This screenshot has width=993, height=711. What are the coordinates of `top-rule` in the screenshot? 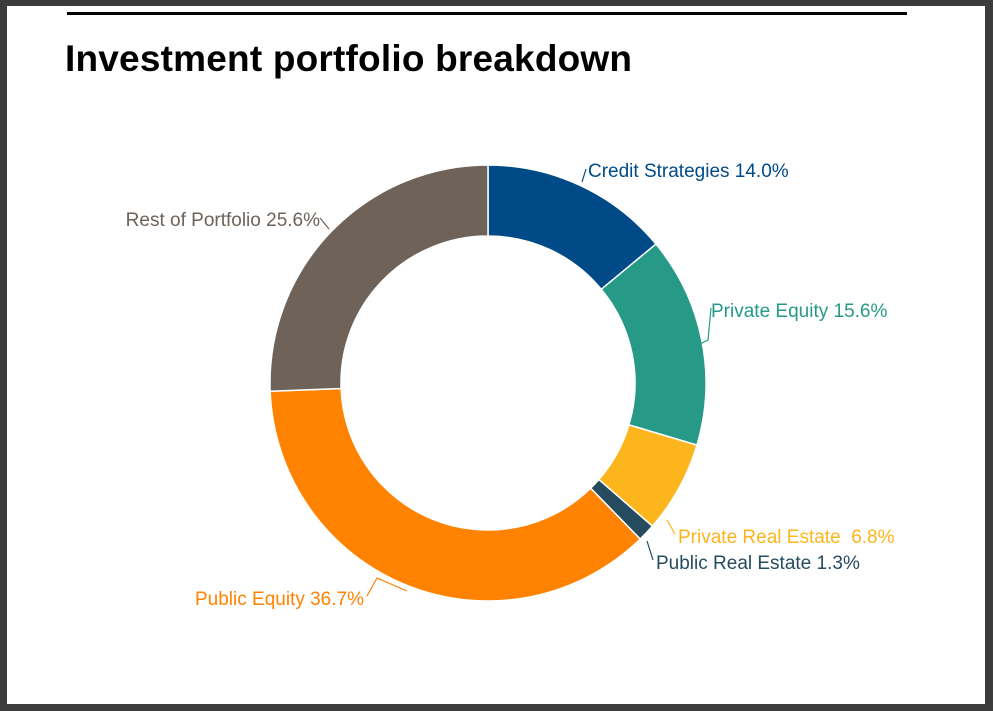 It's located at (487, 13).